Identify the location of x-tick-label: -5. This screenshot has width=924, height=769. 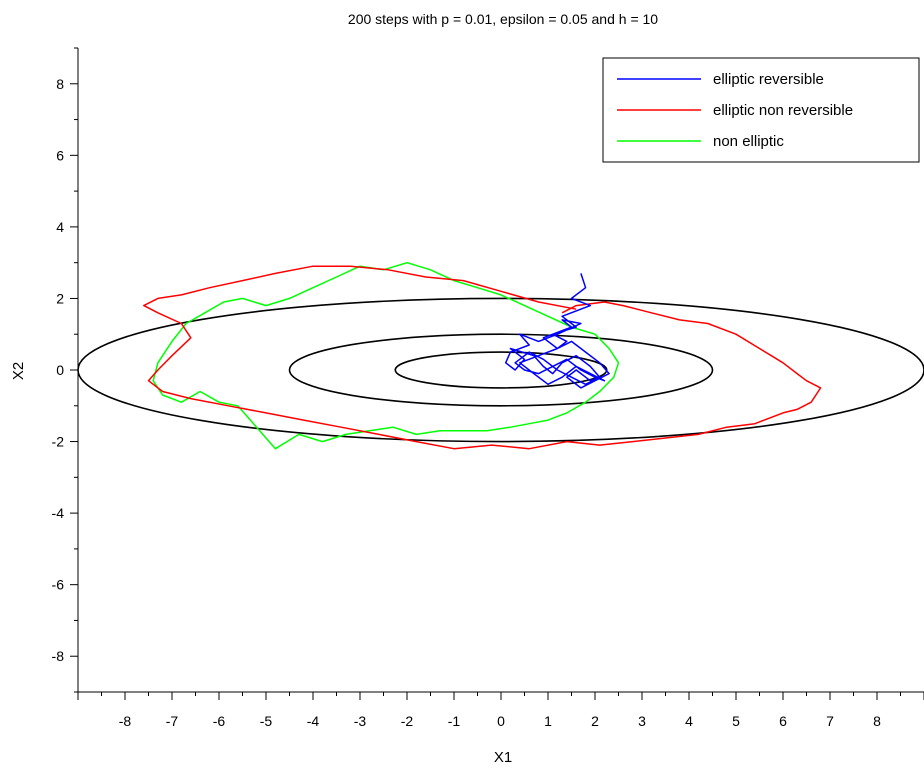
(266, 721).